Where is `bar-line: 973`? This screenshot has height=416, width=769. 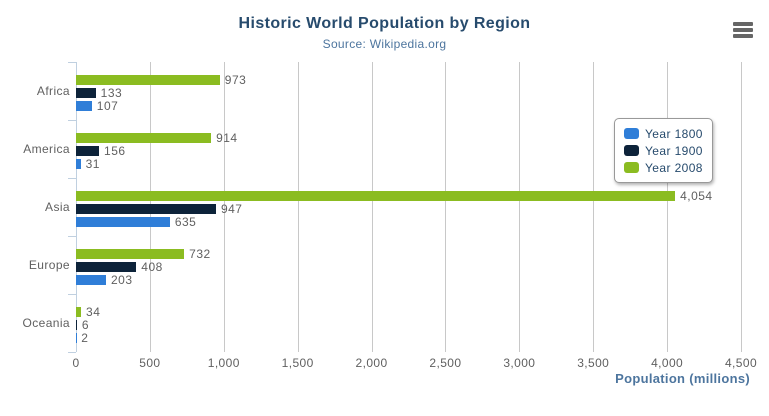
bar-line: 973 is located at coordinates (408, 80).